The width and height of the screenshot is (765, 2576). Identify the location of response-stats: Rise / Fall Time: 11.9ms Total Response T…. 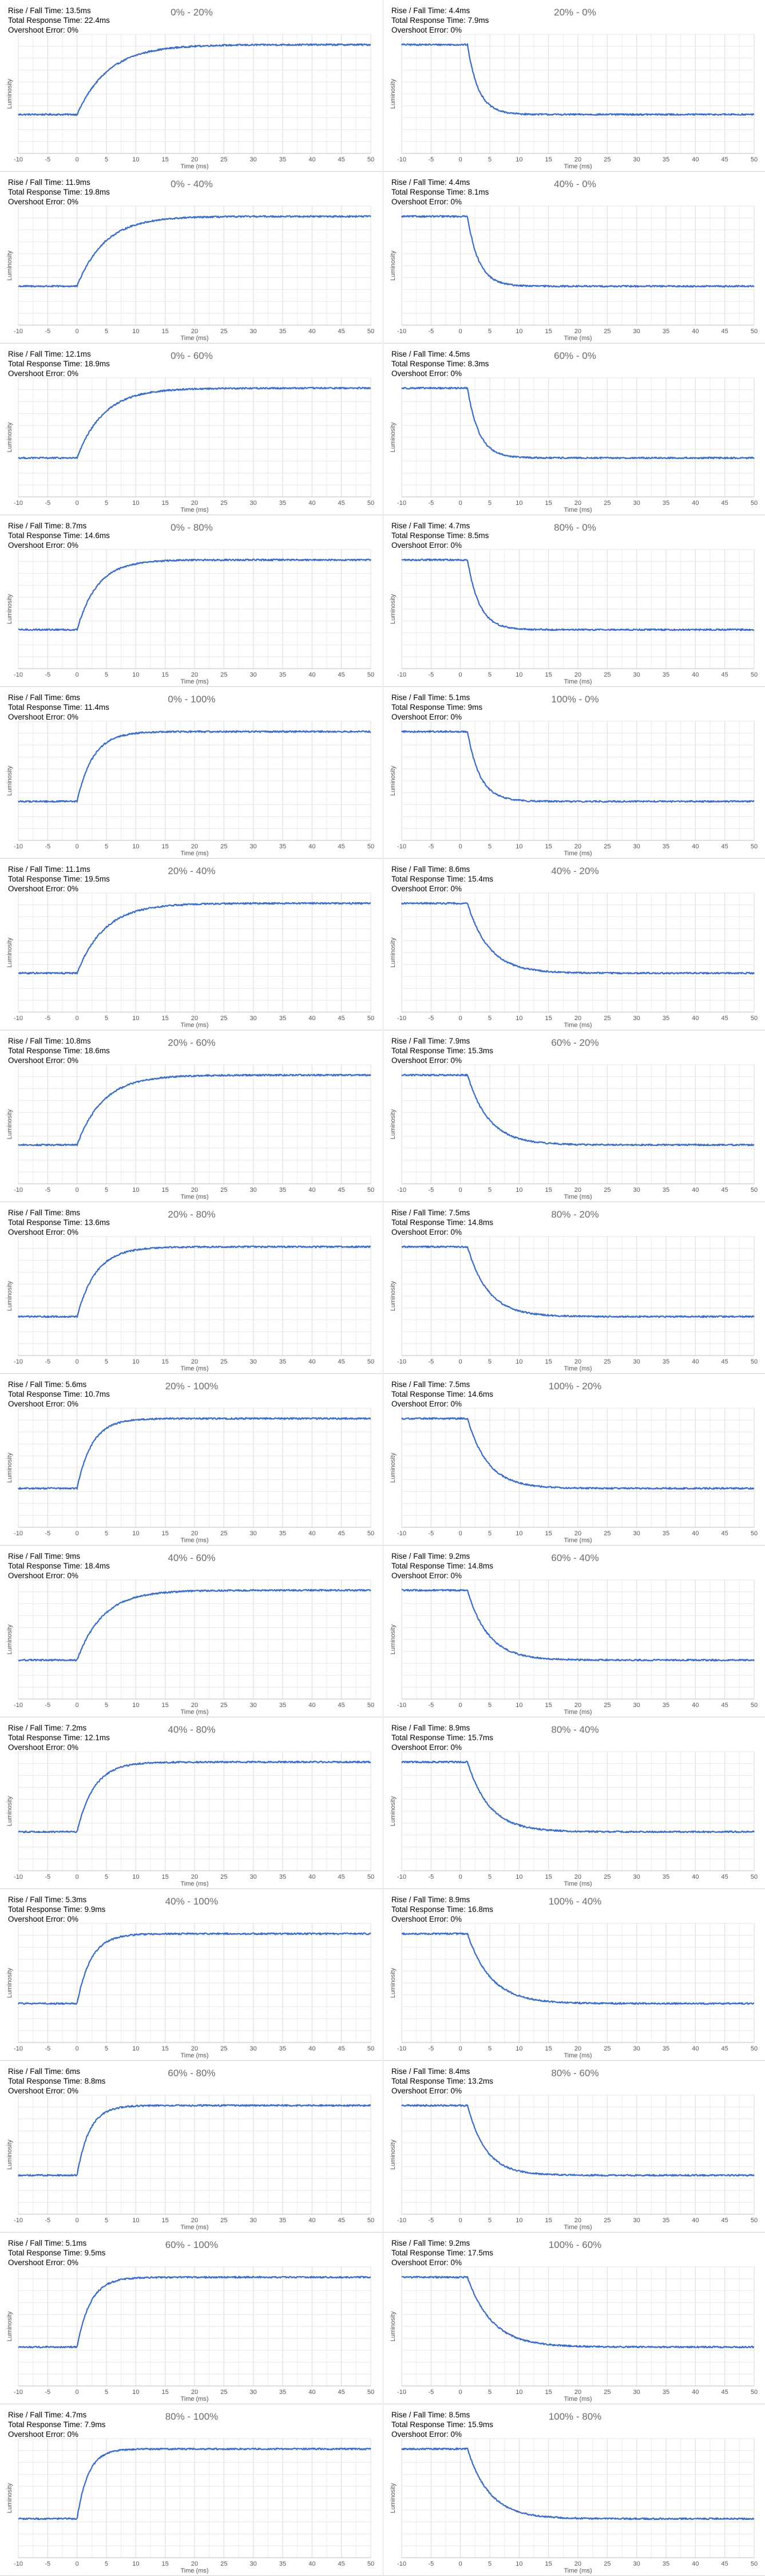
(59, 192).